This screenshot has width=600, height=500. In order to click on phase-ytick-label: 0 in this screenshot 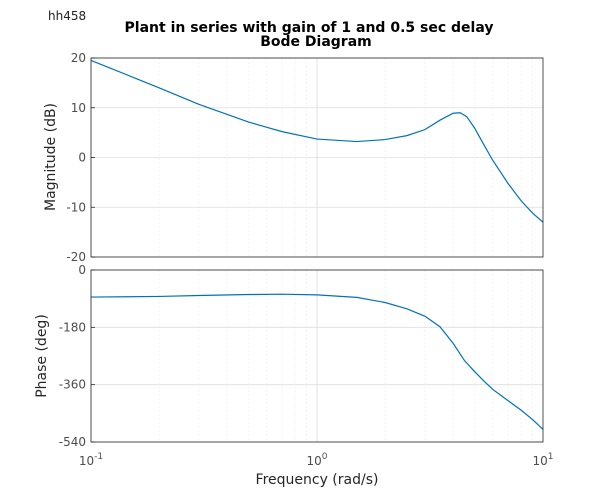, I will do `click(82, 270)`.